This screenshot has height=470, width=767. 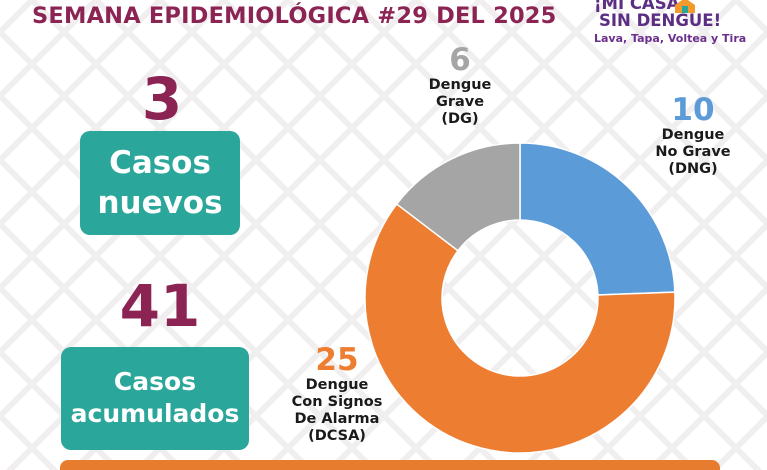 What do you see at coordinates (390, 464) in the screenshot?
I see `bottom-decorative-band` at bounding box center [390, 464].